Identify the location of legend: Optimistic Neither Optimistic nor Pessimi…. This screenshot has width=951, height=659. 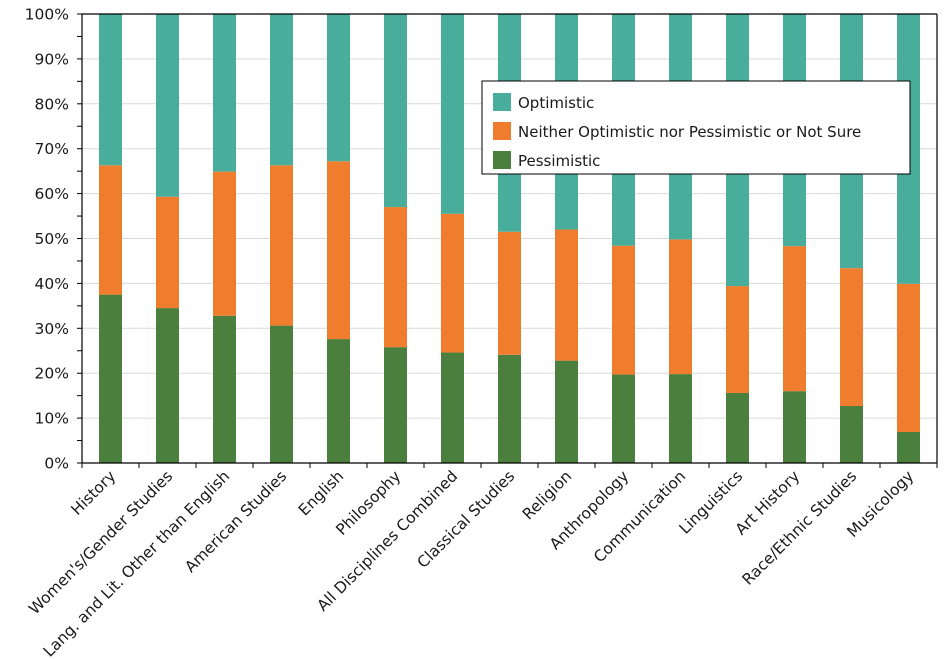
(696, 127).